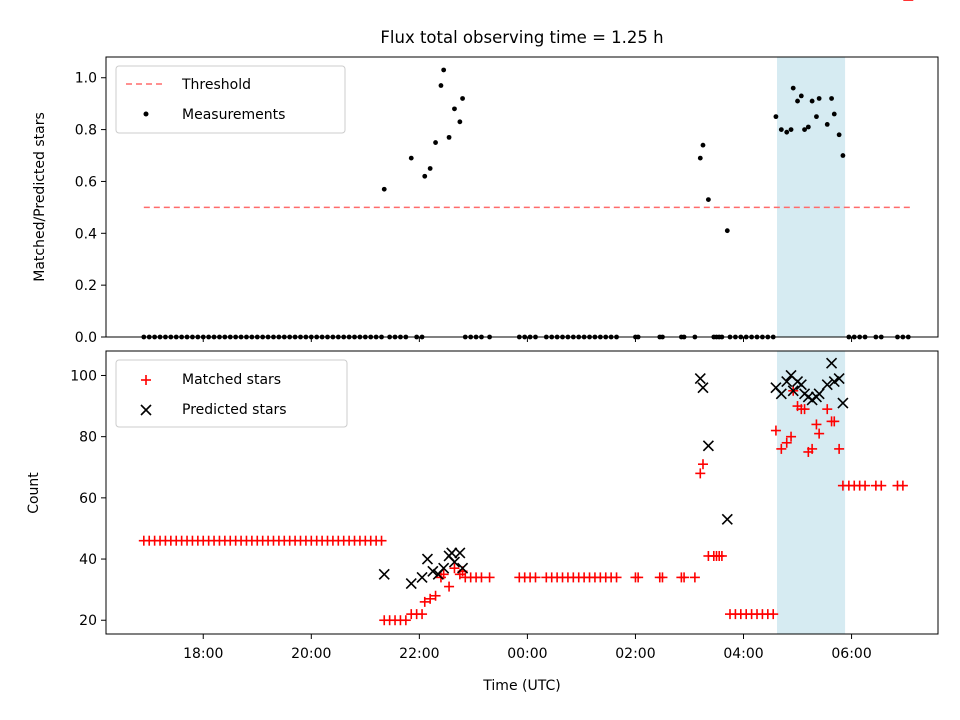 The width and height of the screenshot is (960, 720). Describe the element at coordinates (231, 380) in the screenshot. I see `legend-matched-label: Matched stars` at that location.